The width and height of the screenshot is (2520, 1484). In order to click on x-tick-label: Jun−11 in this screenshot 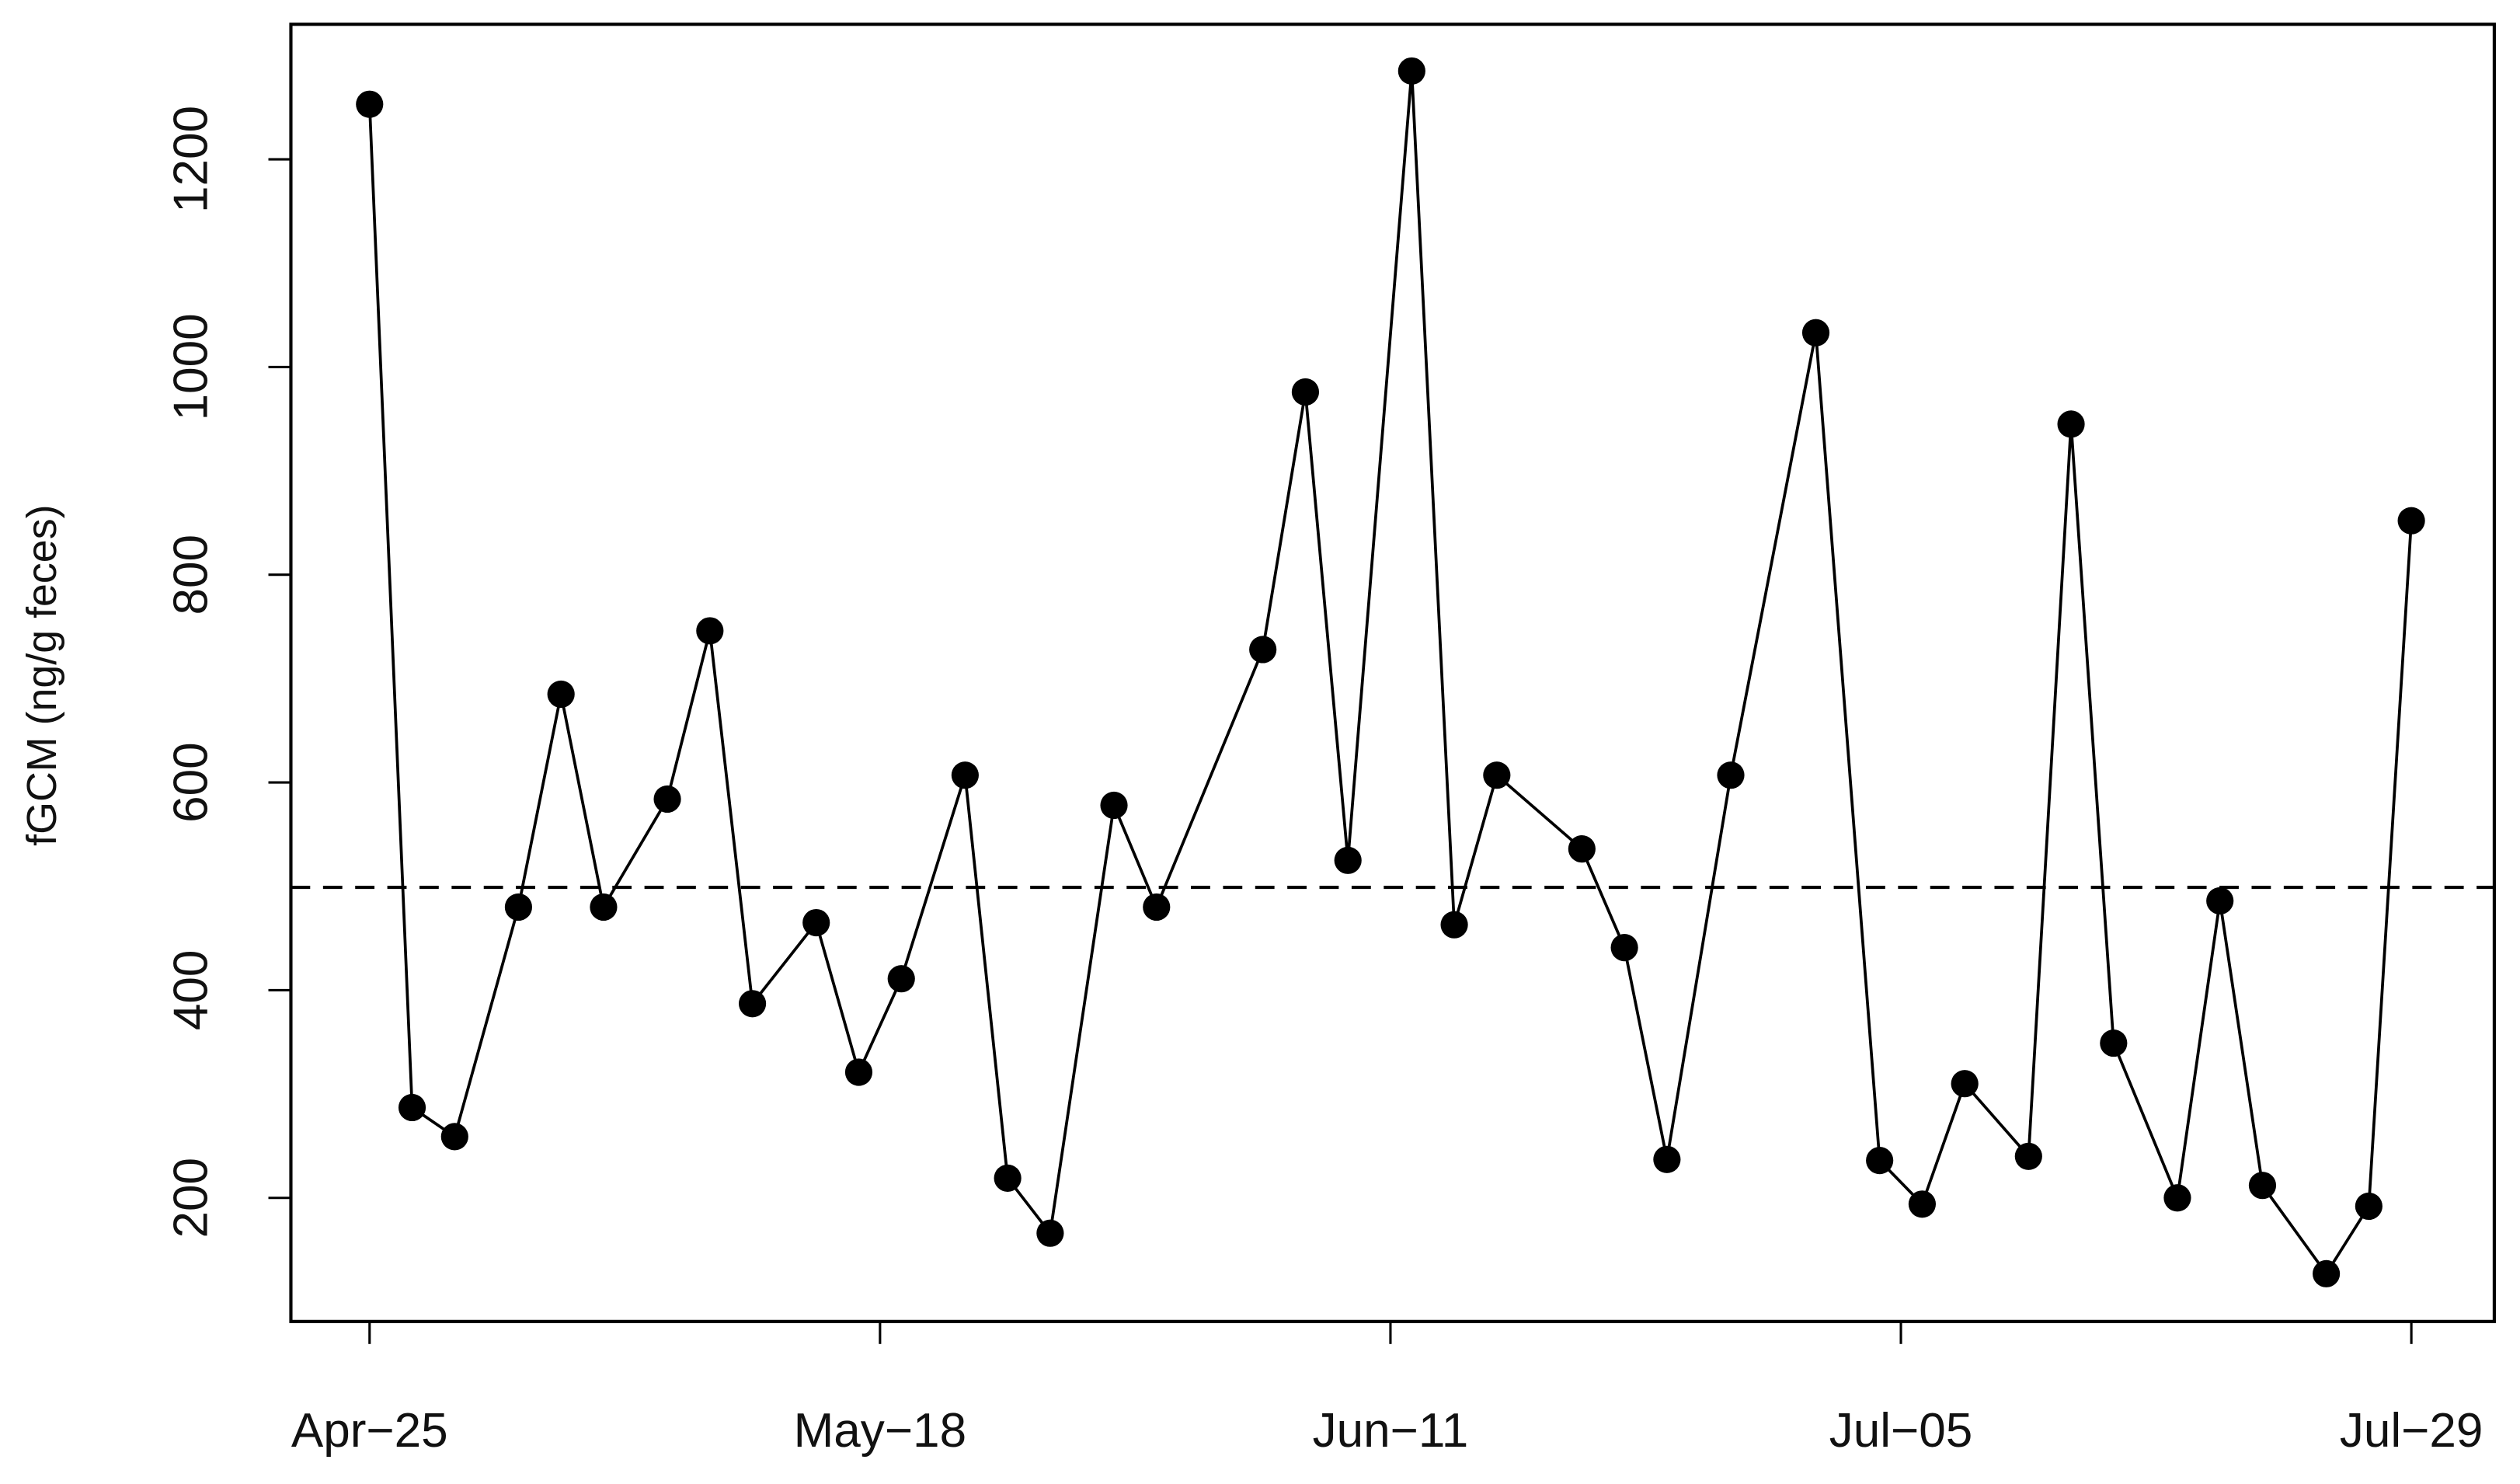, I will do `click(1391, 1431)`.